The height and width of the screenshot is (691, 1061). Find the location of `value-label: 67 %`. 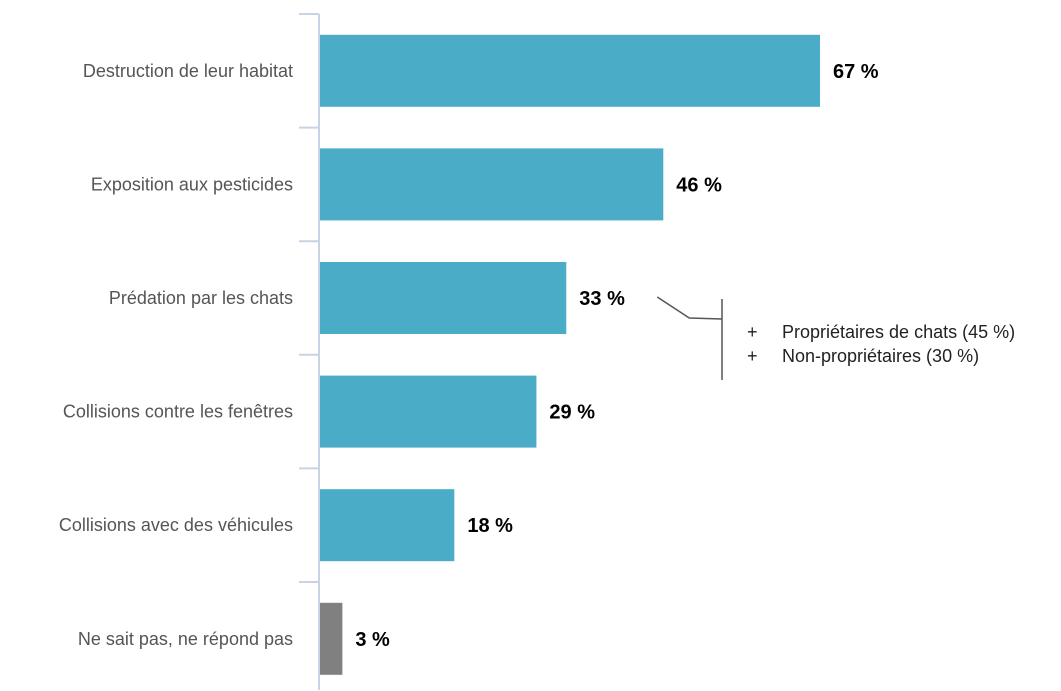

value-label: 67 % is located at coordinates (856, 72).